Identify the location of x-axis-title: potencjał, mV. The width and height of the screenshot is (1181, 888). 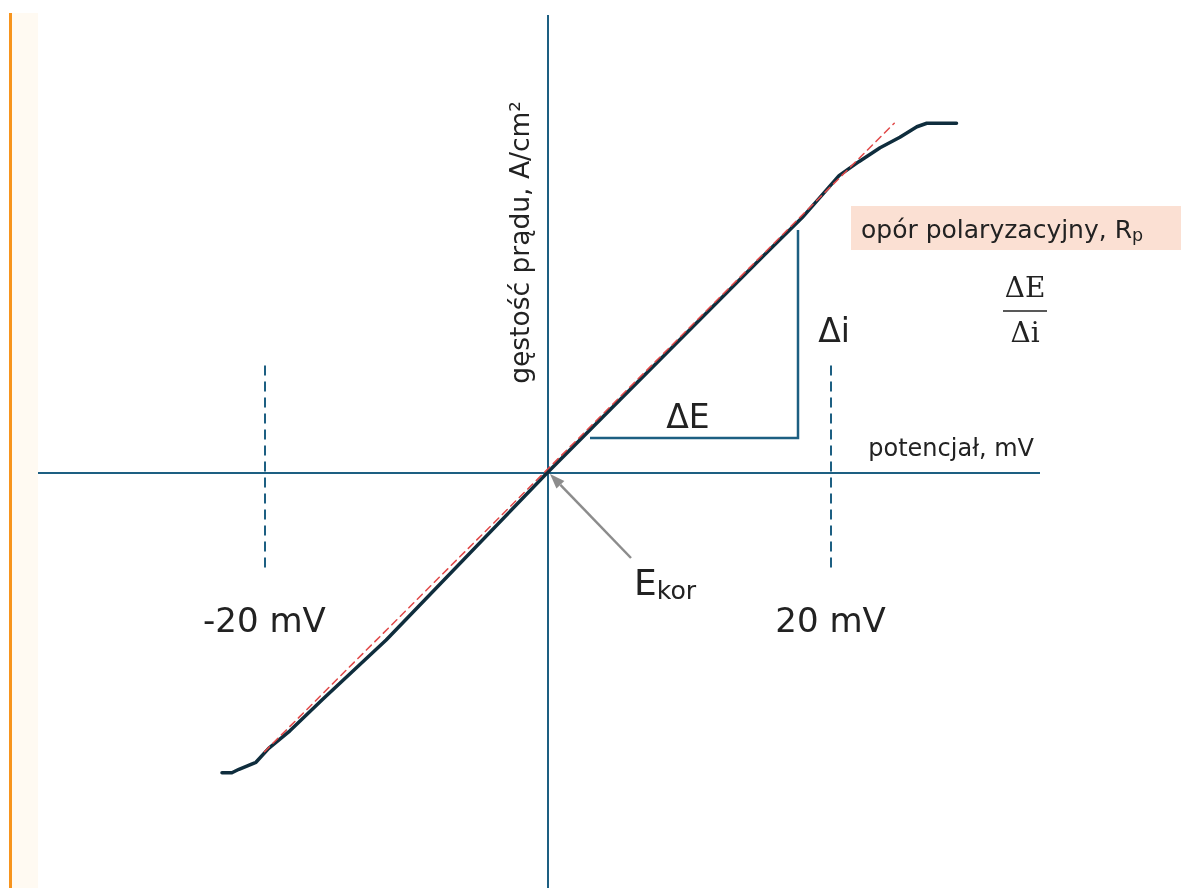
(951, 448).